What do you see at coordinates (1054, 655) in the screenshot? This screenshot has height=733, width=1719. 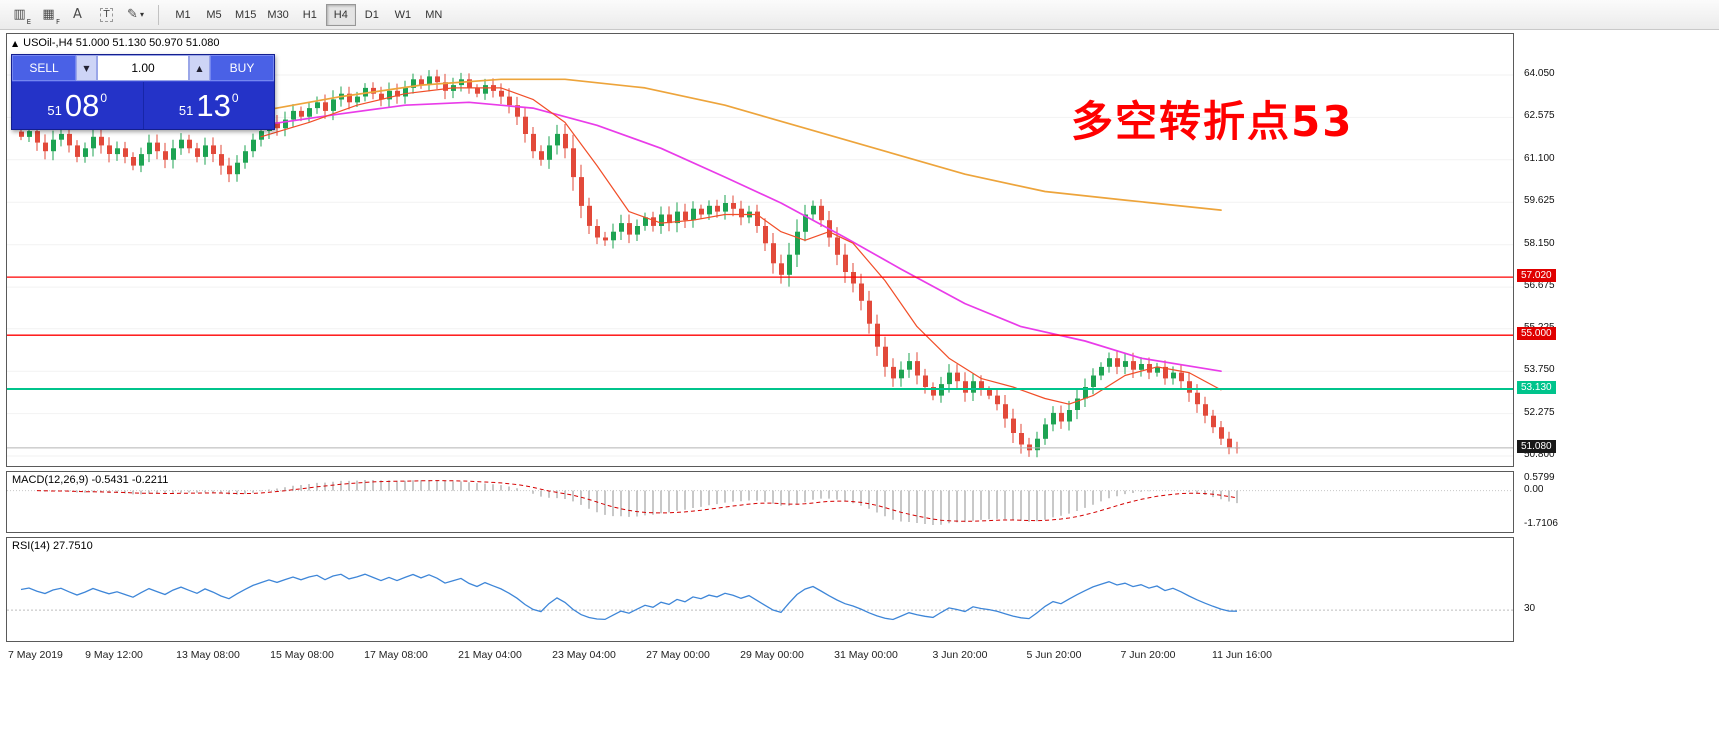 I see `time-axis-label: 5 Jun 20:00` at bounding box center [1054, 655].